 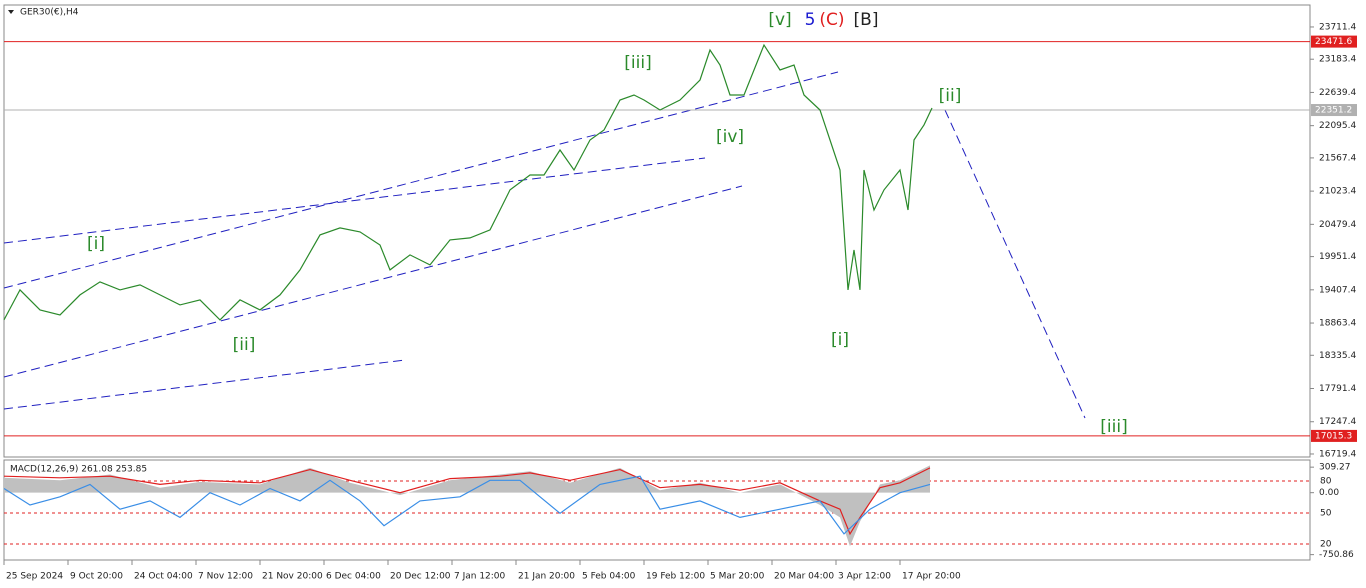 I want to click on y-tick-label: 17247.4, so click(x=1337, y=422).